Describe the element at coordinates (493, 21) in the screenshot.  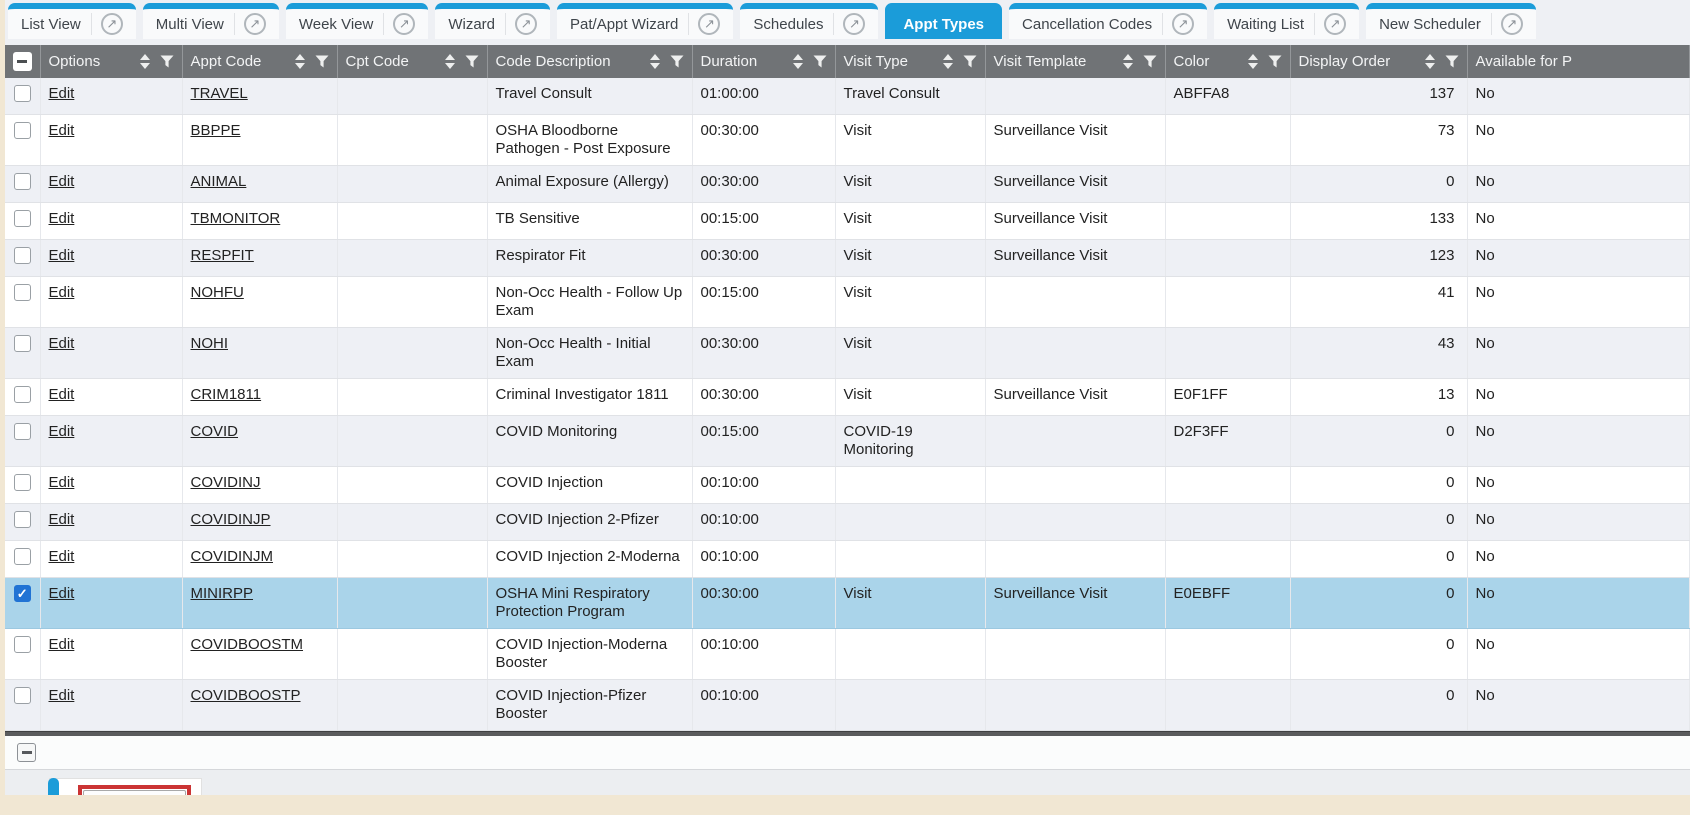
I see `tab-wizard: Wizard ↗` at that location.